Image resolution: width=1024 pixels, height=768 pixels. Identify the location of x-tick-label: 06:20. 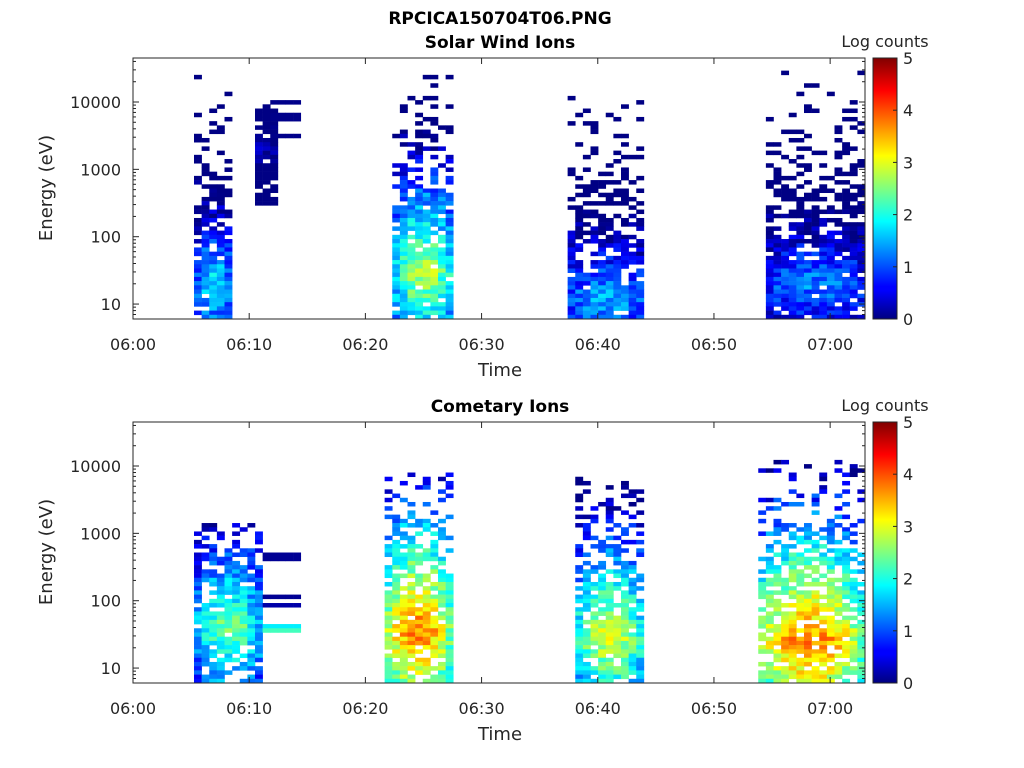
(365, 344).